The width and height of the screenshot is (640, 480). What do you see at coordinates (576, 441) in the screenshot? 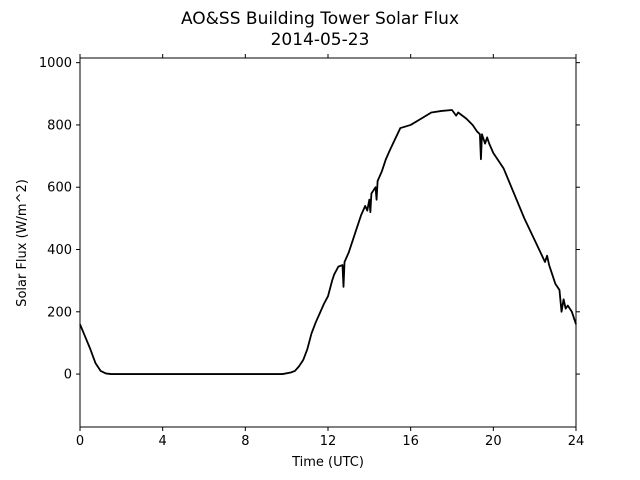
I see `x-tick-label: 24` at bounding box center [576, 441].